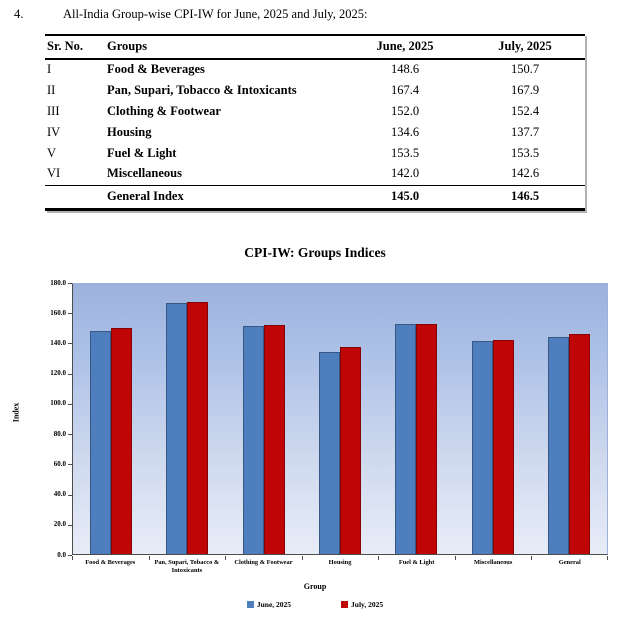  I want to click on cell-july: 150.7, so click(525, 69).